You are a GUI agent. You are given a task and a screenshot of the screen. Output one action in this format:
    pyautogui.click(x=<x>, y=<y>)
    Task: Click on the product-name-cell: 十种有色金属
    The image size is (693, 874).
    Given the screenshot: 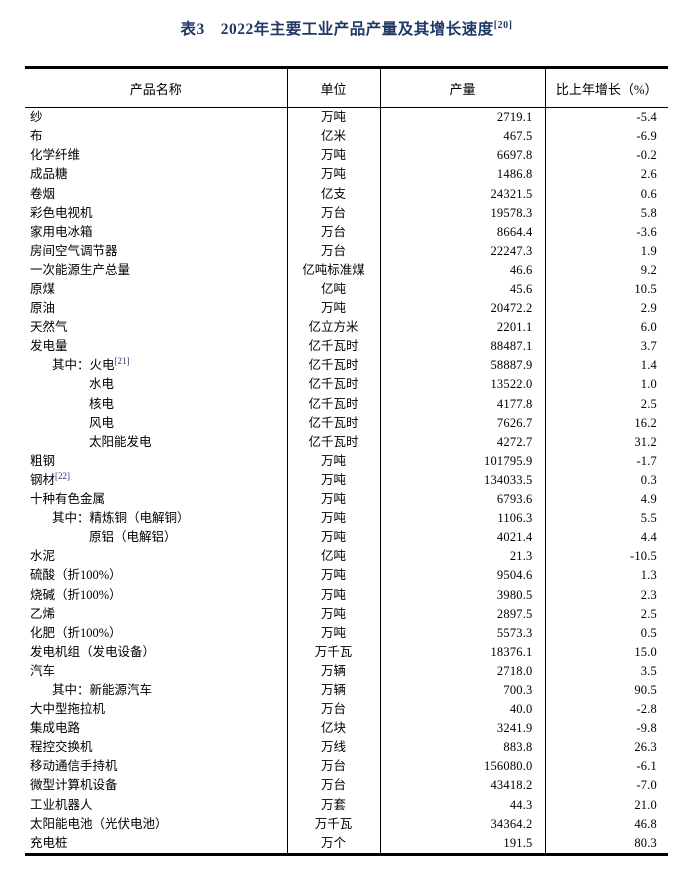 What is the action you would take?
    pyautogui.click(x=156, y=500)
    